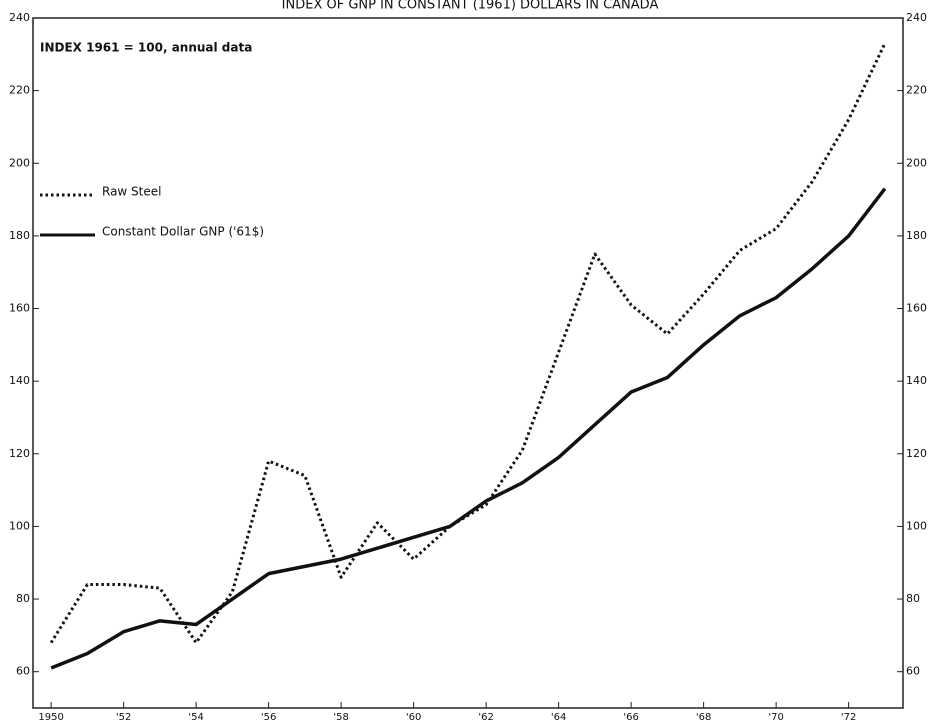 Image resolution: width=939 pixels, height=720 pixels. Describe the element at coordinates (916, 17) in the screenshot. I see `y2-tick-label: 240` at that location.